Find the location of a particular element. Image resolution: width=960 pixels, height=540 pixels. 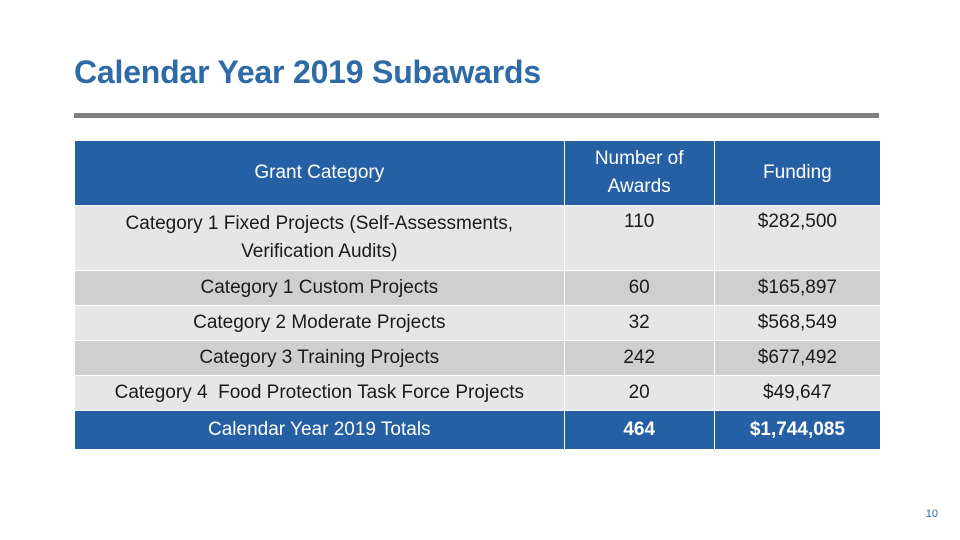

table-row: Category 2 Moderate Projects 32 $568,549 is located at coordinates (478, 323).